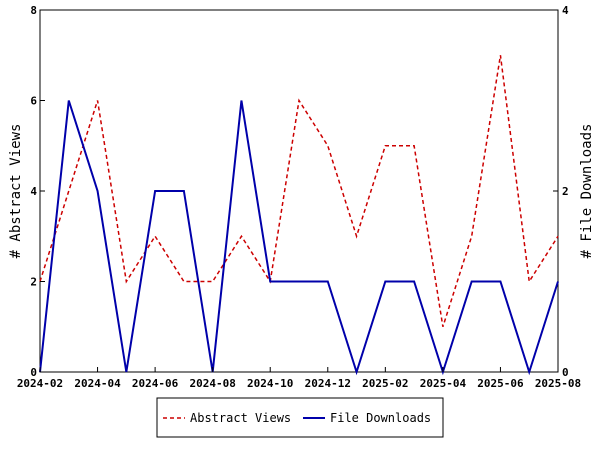  What do you see at coordinates (587, 191) in the screenshot?
I see `right-y-axis-label: # File Downloads` at bounding box center [587, 191].